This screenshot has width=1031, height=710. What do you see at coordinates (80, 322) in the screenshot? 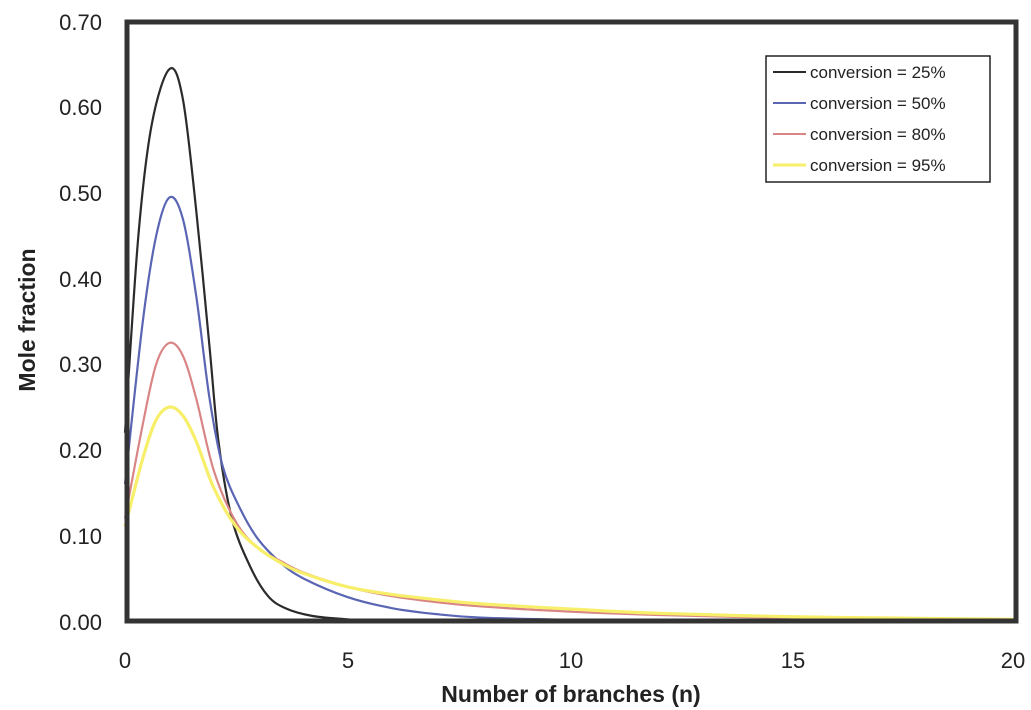
I see `y-tick-labels: 0.00 0.10 0.20 0.30 0.40 0.50 0.60 0.70` at bounding box center [80, 322].